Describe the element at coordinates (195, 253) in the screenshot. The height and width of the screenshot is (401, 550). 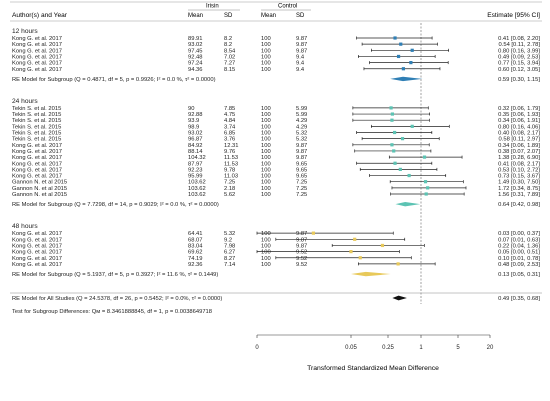
I see `irisin-mean: 69.62` at that location.